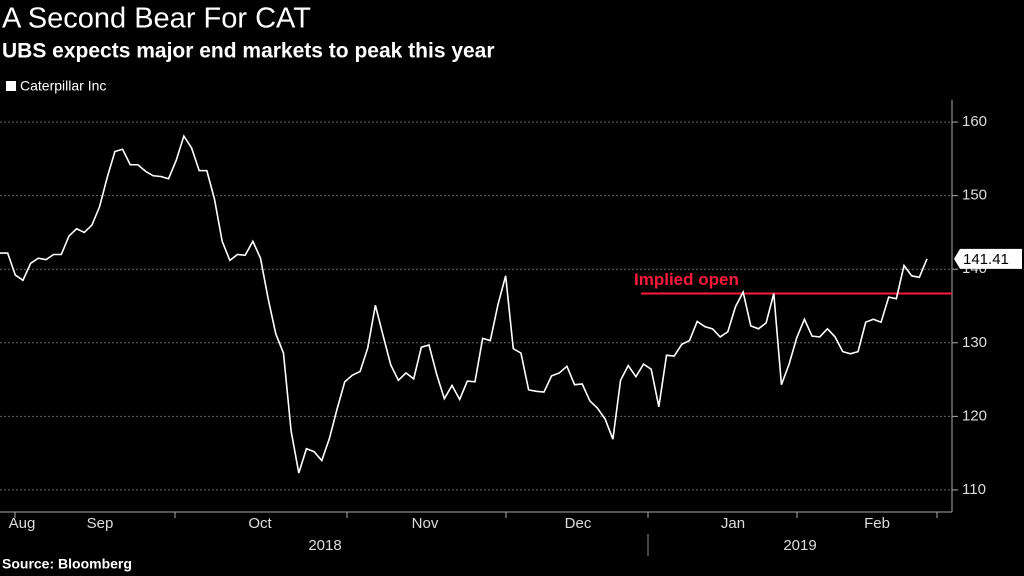 The height and width of the screenshot is (576, 1024). I want to click on legend-label: Caterpillar Inc, so click(63, 86).